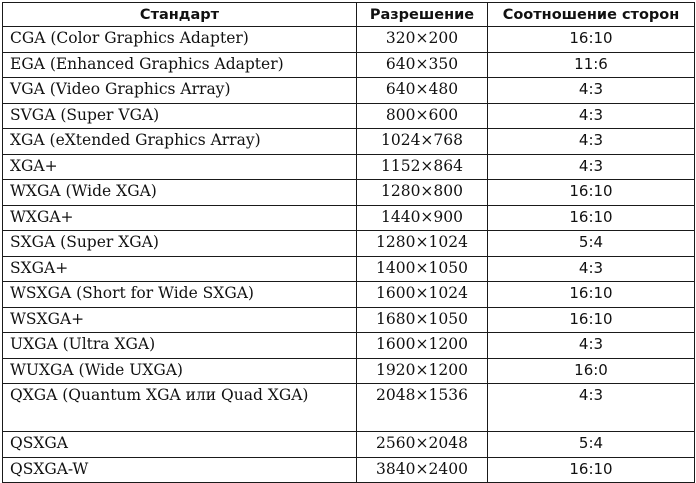 The height and width of the screenshot is (483, 696). I want to click on standard-cell: WSXGA (Short for Wide SXGA), so click(179, 294).